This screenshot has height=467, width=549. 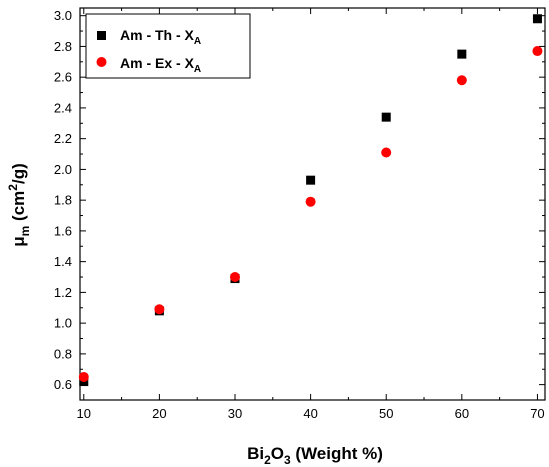 What do you see at coordinates (160, 65) in the screenshot?
I see `legend-label-am-ex: Am - Ex - XA` at bounding box center [160, 65].